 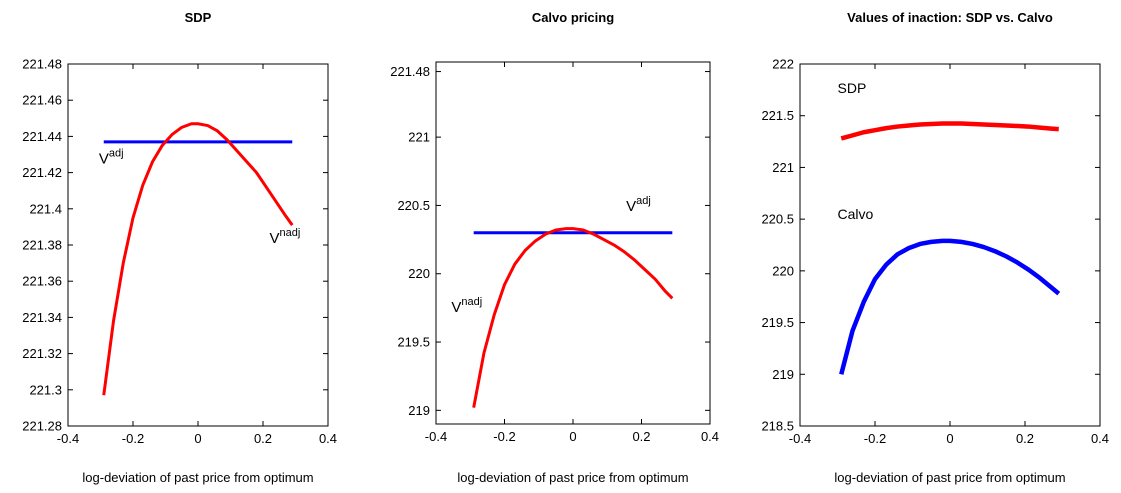 What do you see at coordinates (42, 353) in the screenshot?
I see `y-tick-label: 221.32` at bounding box center [42, 353].